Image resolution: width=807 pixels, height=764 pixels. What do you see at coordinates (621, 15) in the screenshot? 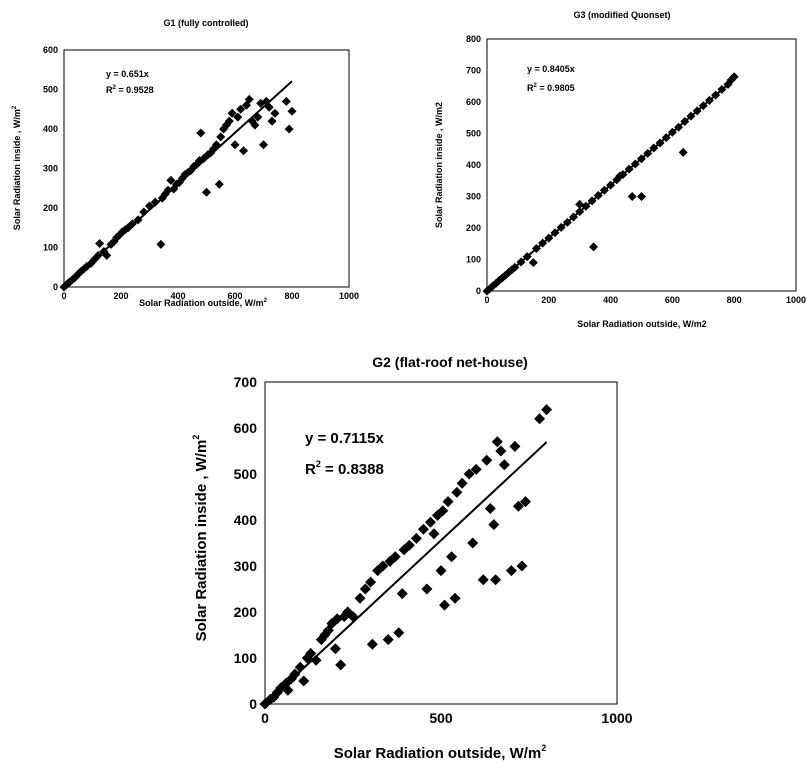
I see `chart-title: G3 (modified Quonset)` at bounding box center [621, 15].